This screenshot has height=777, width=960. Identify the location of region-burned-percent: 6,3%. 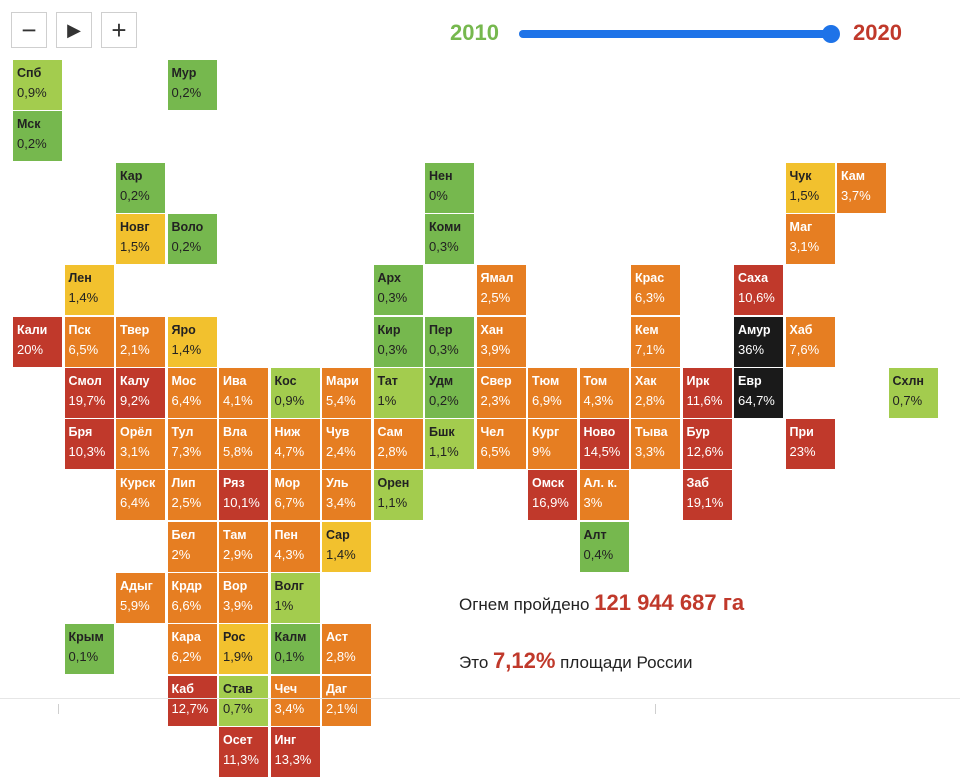
(650, 298).